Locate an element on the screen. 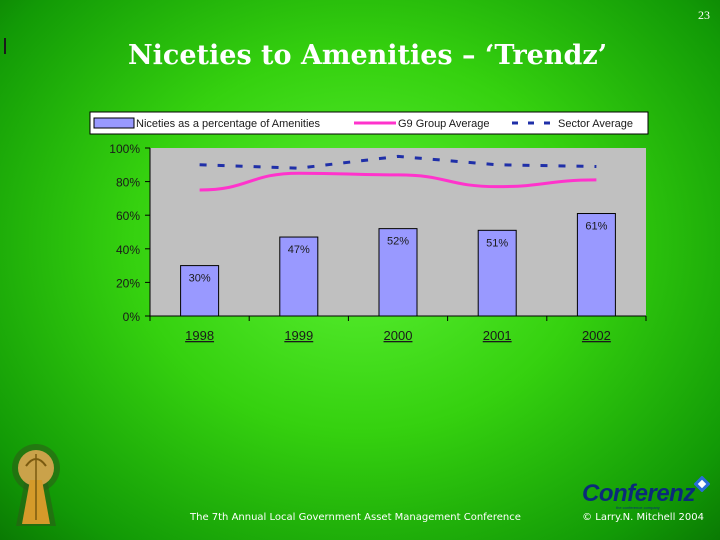  bar-data-label: 47% is located at coordinates (299, 250).